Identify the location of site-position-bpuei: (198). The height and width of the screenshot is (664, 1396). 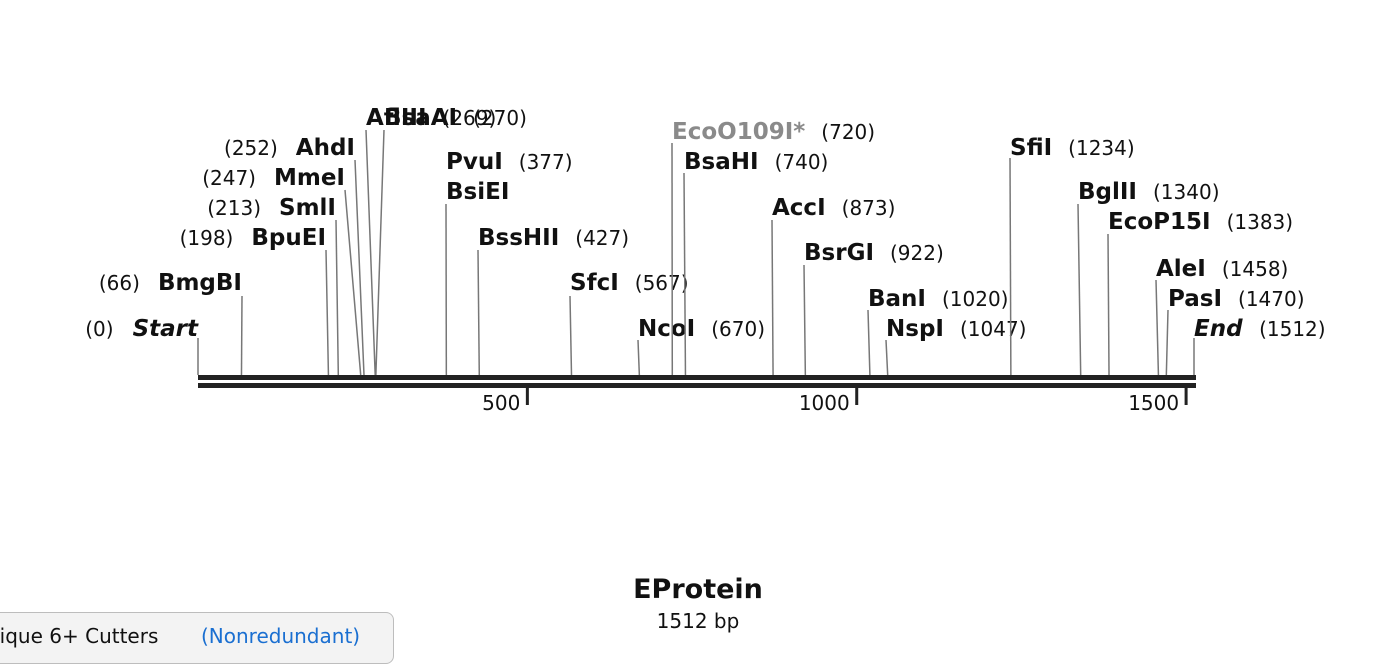
(207, 238).